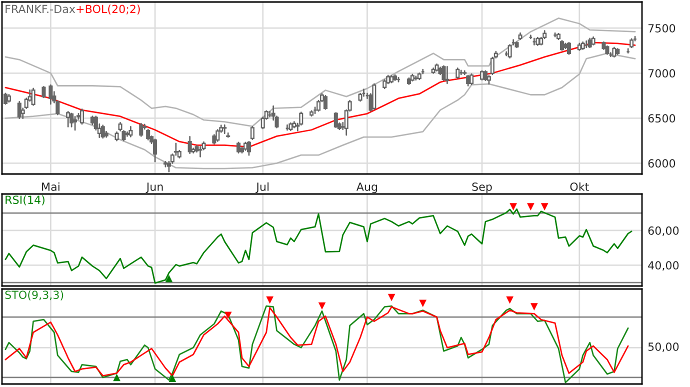 The height and width of the screenshot is (387, 690). Describe the element at coordinates (154, 187) in the screenshot. I see `x-tick-label: Jun` at that location.